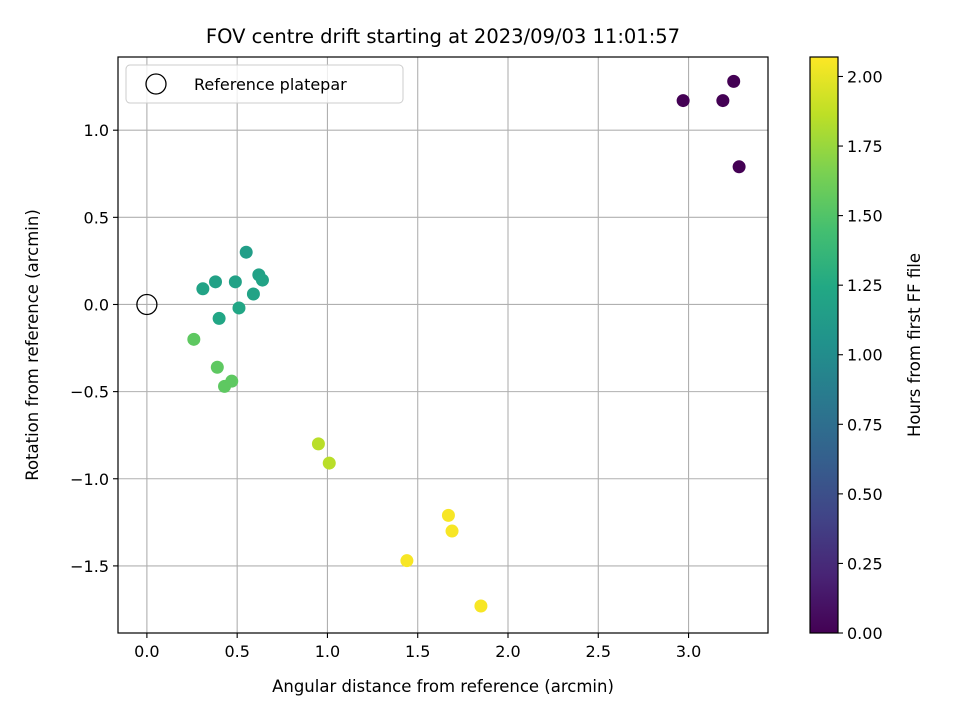  Describe the element at coordinates (865, 494) in the screenshot. I see `colorbar-tick-label: 0.50` at that location.